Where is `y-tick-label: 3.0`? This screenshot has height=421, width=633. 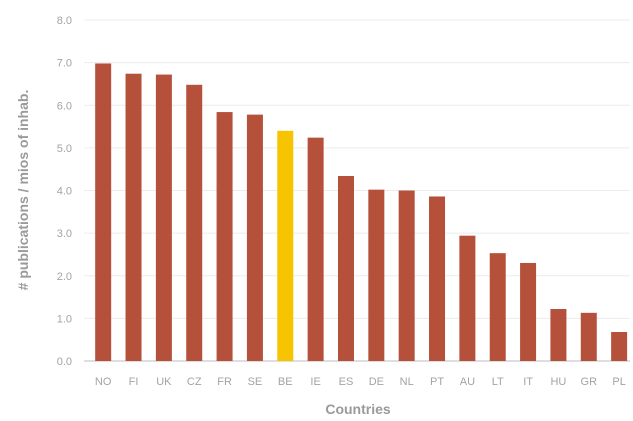 y-tick-label: 3.0 is located at coordinates (64, 234).